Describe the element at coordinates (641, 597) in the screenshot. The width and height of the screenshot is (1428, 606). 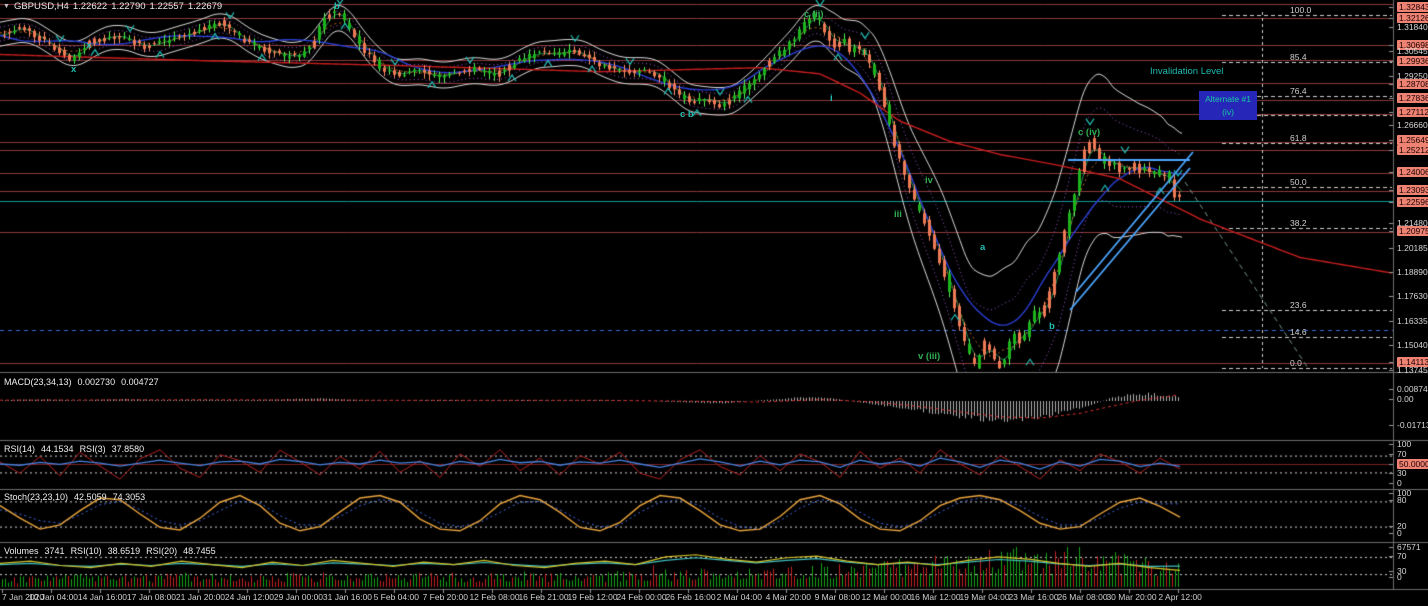
I see `time-axis-label: 24 Feb 00:00` at that location.